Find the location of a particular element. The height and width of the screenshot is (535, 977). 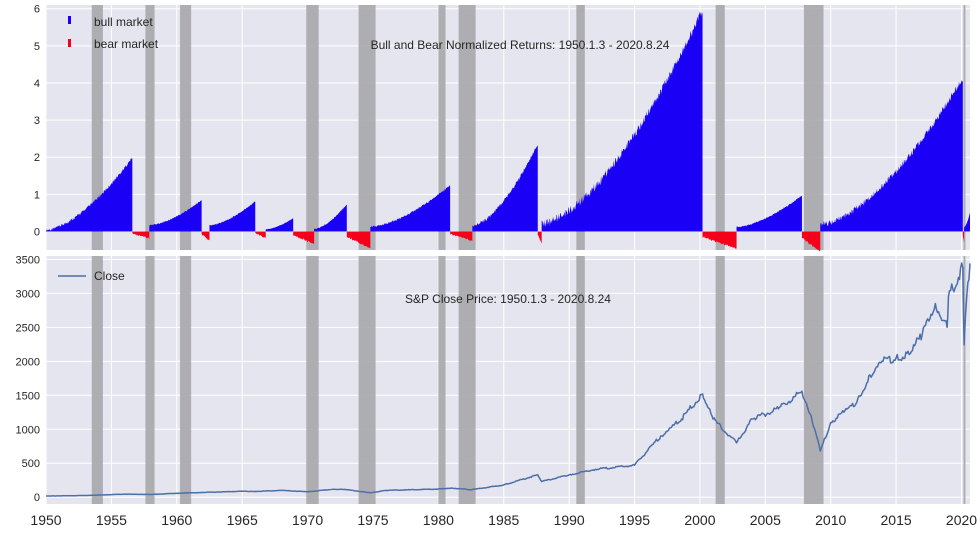

x-tick-label: 2010 is located at coordinates (830, 520).